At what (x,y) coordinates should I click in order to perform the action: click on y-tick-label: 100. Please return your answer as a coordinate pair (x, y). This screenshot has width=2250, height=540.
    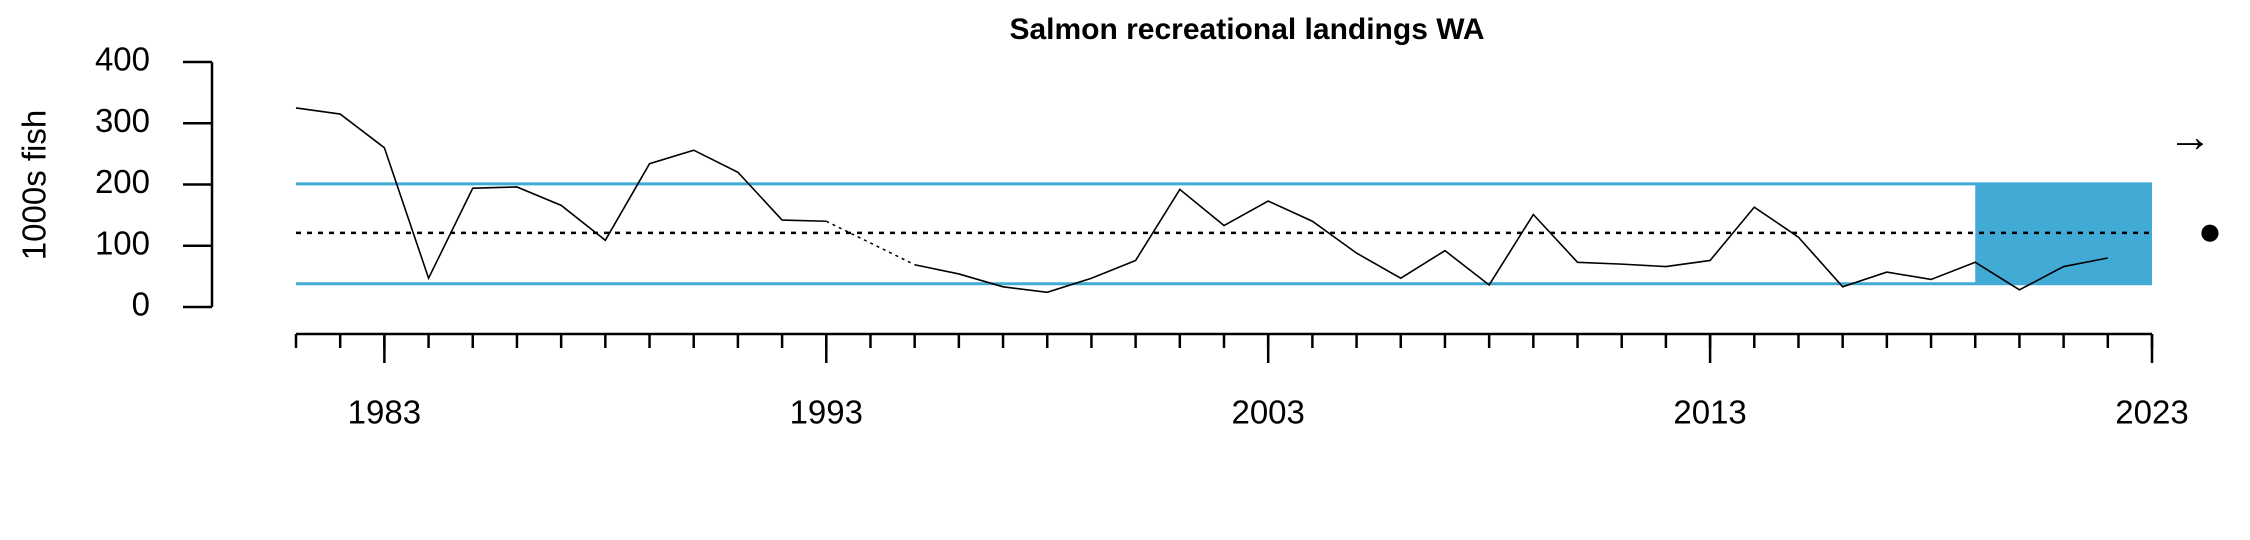
    Looking at the image, I should click on (122, 242).